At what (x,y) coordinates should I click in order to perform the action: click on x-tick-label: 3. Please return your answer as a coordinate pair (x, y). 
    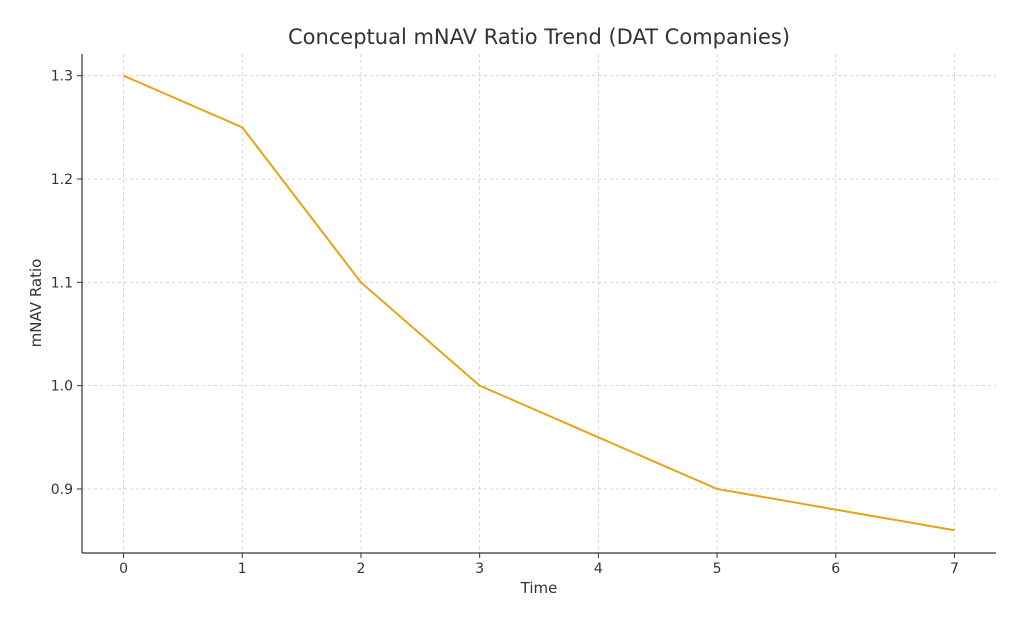
    Looking at the image, I should click on (479, 569).